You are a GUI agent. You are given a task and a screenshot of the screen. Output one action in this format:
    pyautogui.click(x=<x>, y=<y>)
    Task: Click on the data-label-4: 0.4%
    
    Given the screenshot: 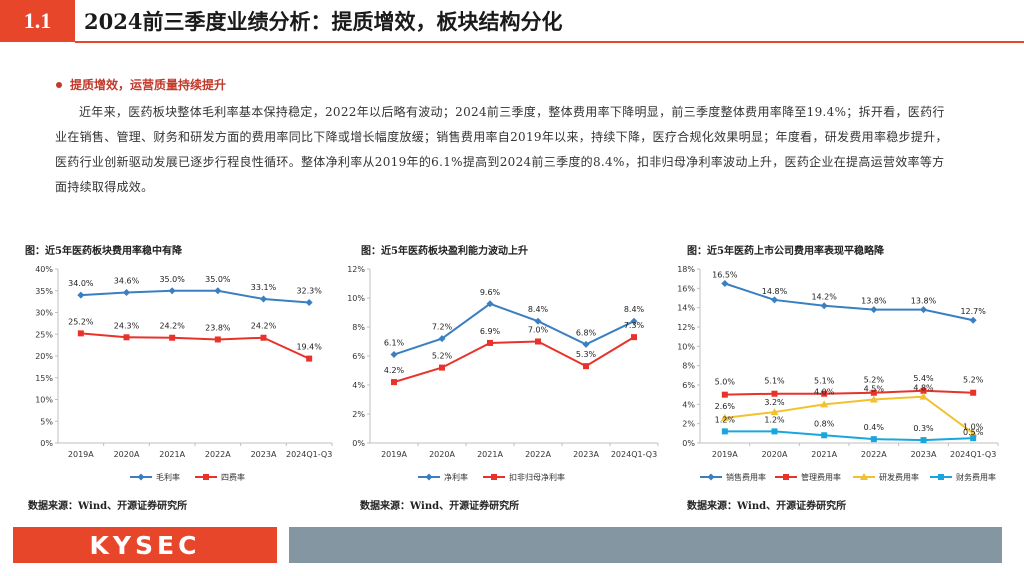 What is the action you would take?
    pyautogui.click(x=874, y=427)
    